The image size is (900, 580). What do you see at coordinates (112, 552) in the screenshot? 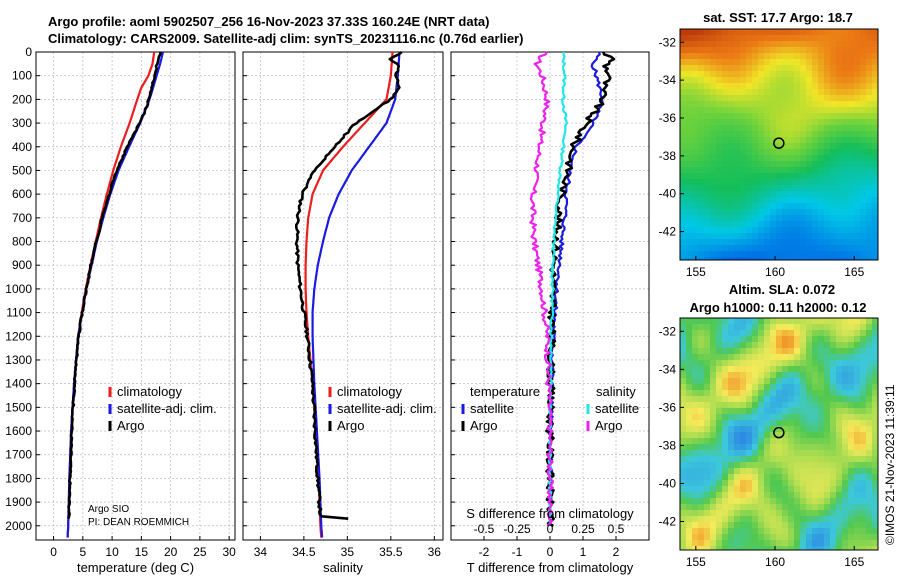
I see `x-tick-label: 10` at bounding box center [112, 552].